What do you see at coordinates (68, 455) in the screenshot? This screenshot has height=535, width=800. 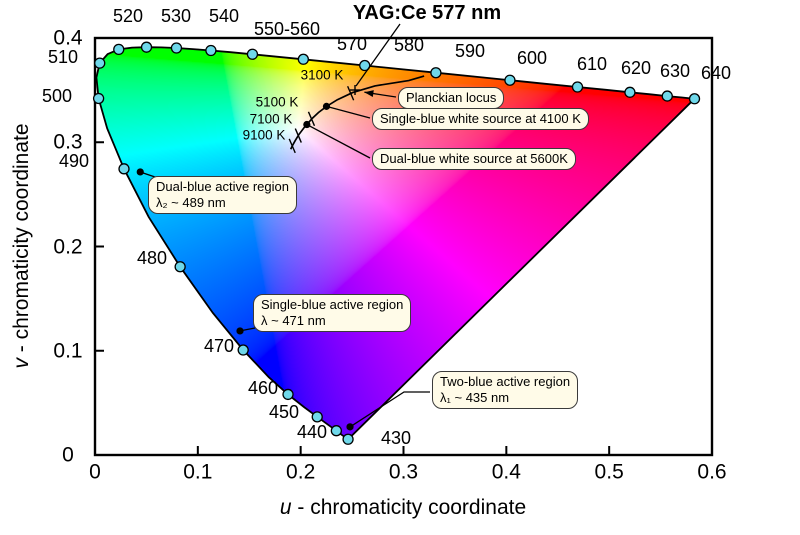 I see `y-tick-label-0: 0` at bounding box center [68, 455].